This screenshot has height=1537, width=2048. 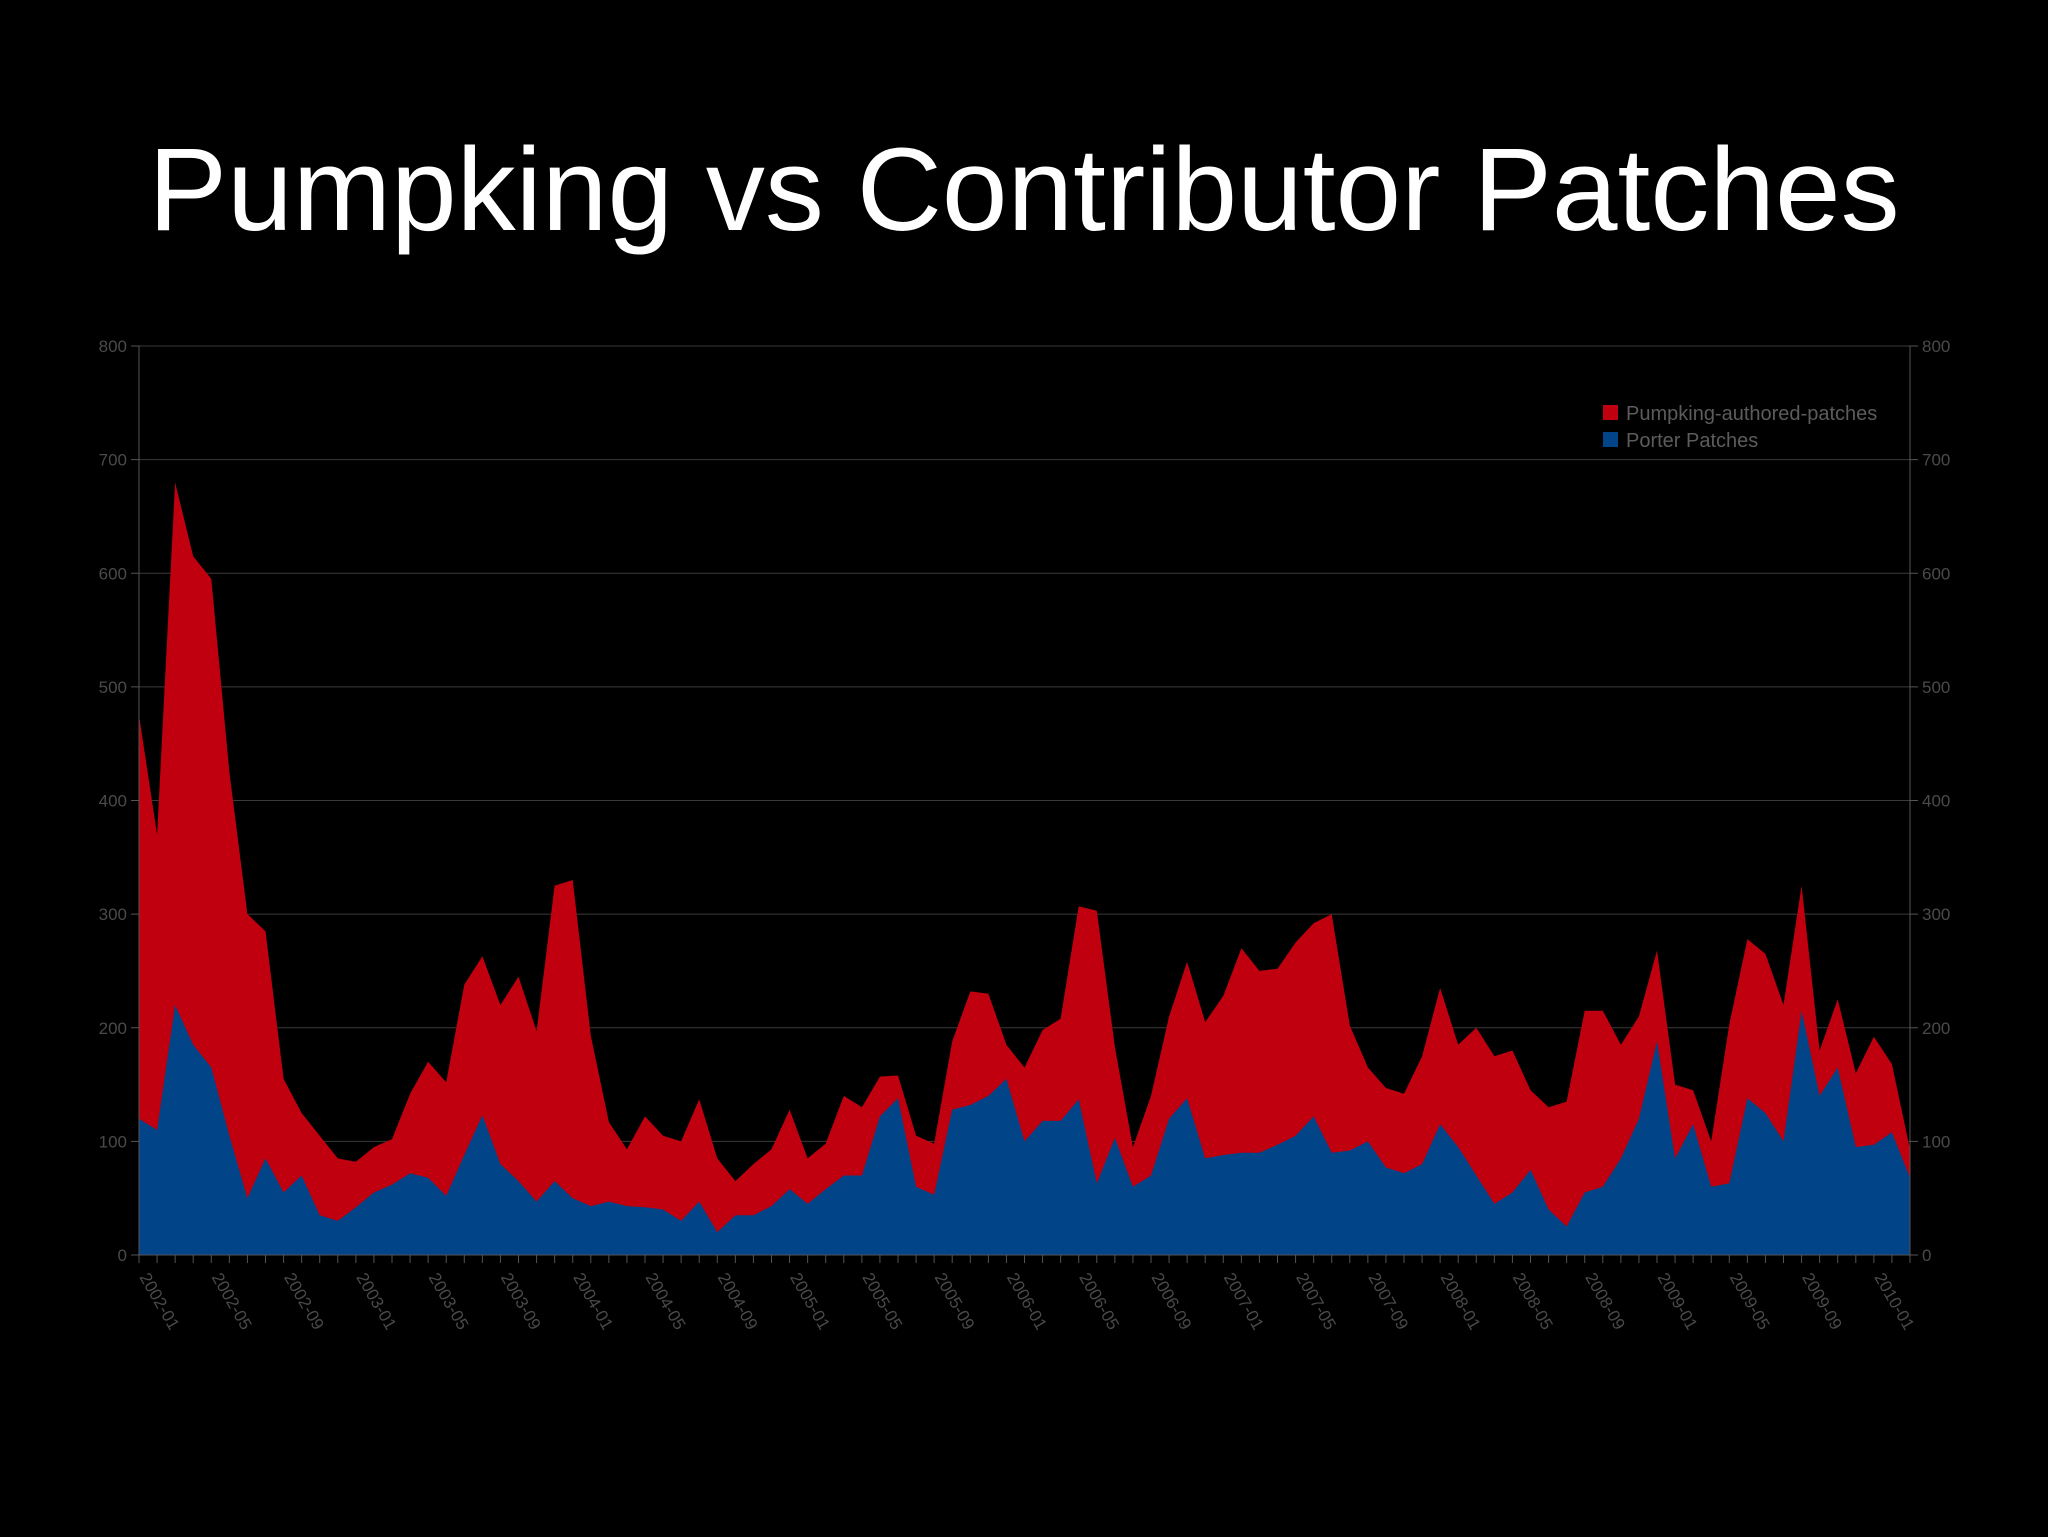 What do you see at coordinates (1936, 346) in the screenshot?
I see `y-tick-label-right: 800` at bounding box center [1936, 346].